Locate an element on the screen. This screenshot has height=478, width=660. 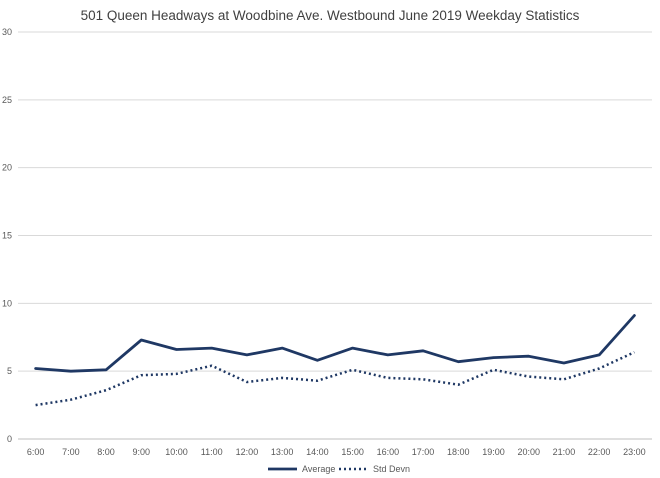
x-tick-label: 12:00 is located at coordinates (247, 452).